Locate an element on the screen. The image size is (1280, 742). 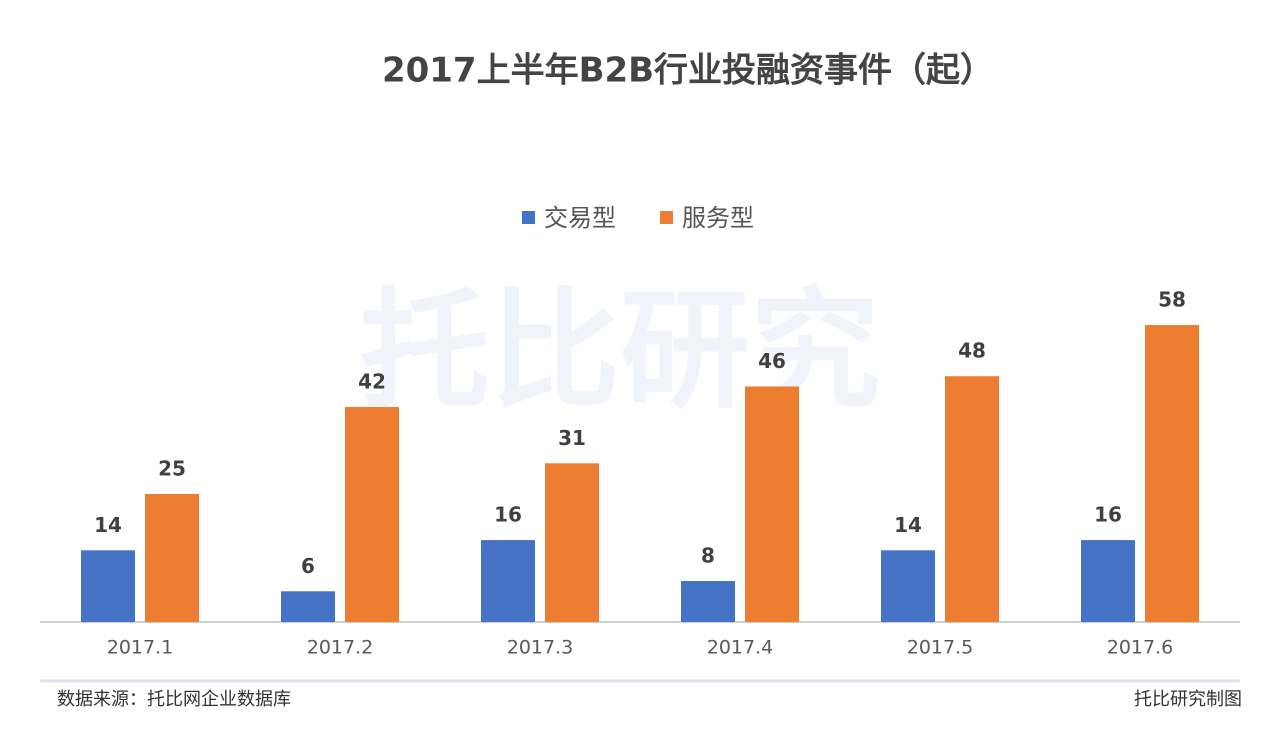
legend-label: 交易型 is located at coordinates (580, 218).